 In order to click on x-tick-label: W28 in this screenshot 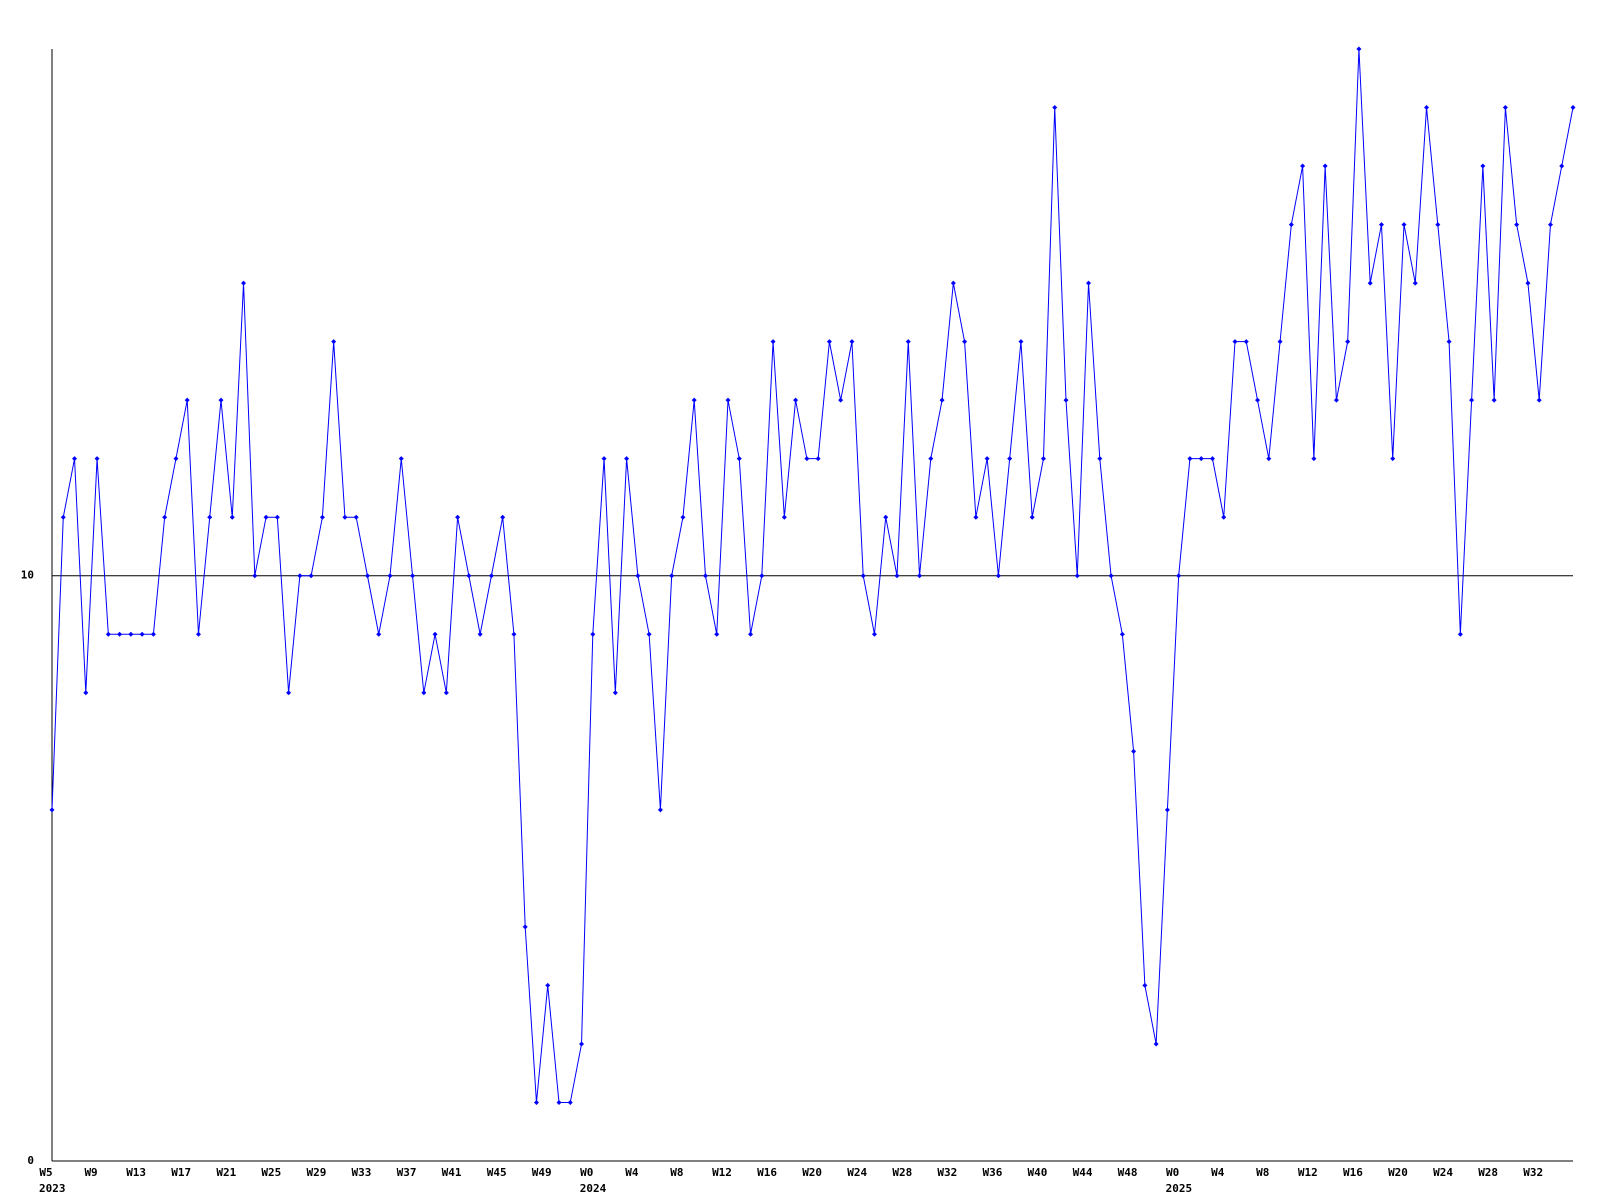, I will do `click(1488, 1172)`.